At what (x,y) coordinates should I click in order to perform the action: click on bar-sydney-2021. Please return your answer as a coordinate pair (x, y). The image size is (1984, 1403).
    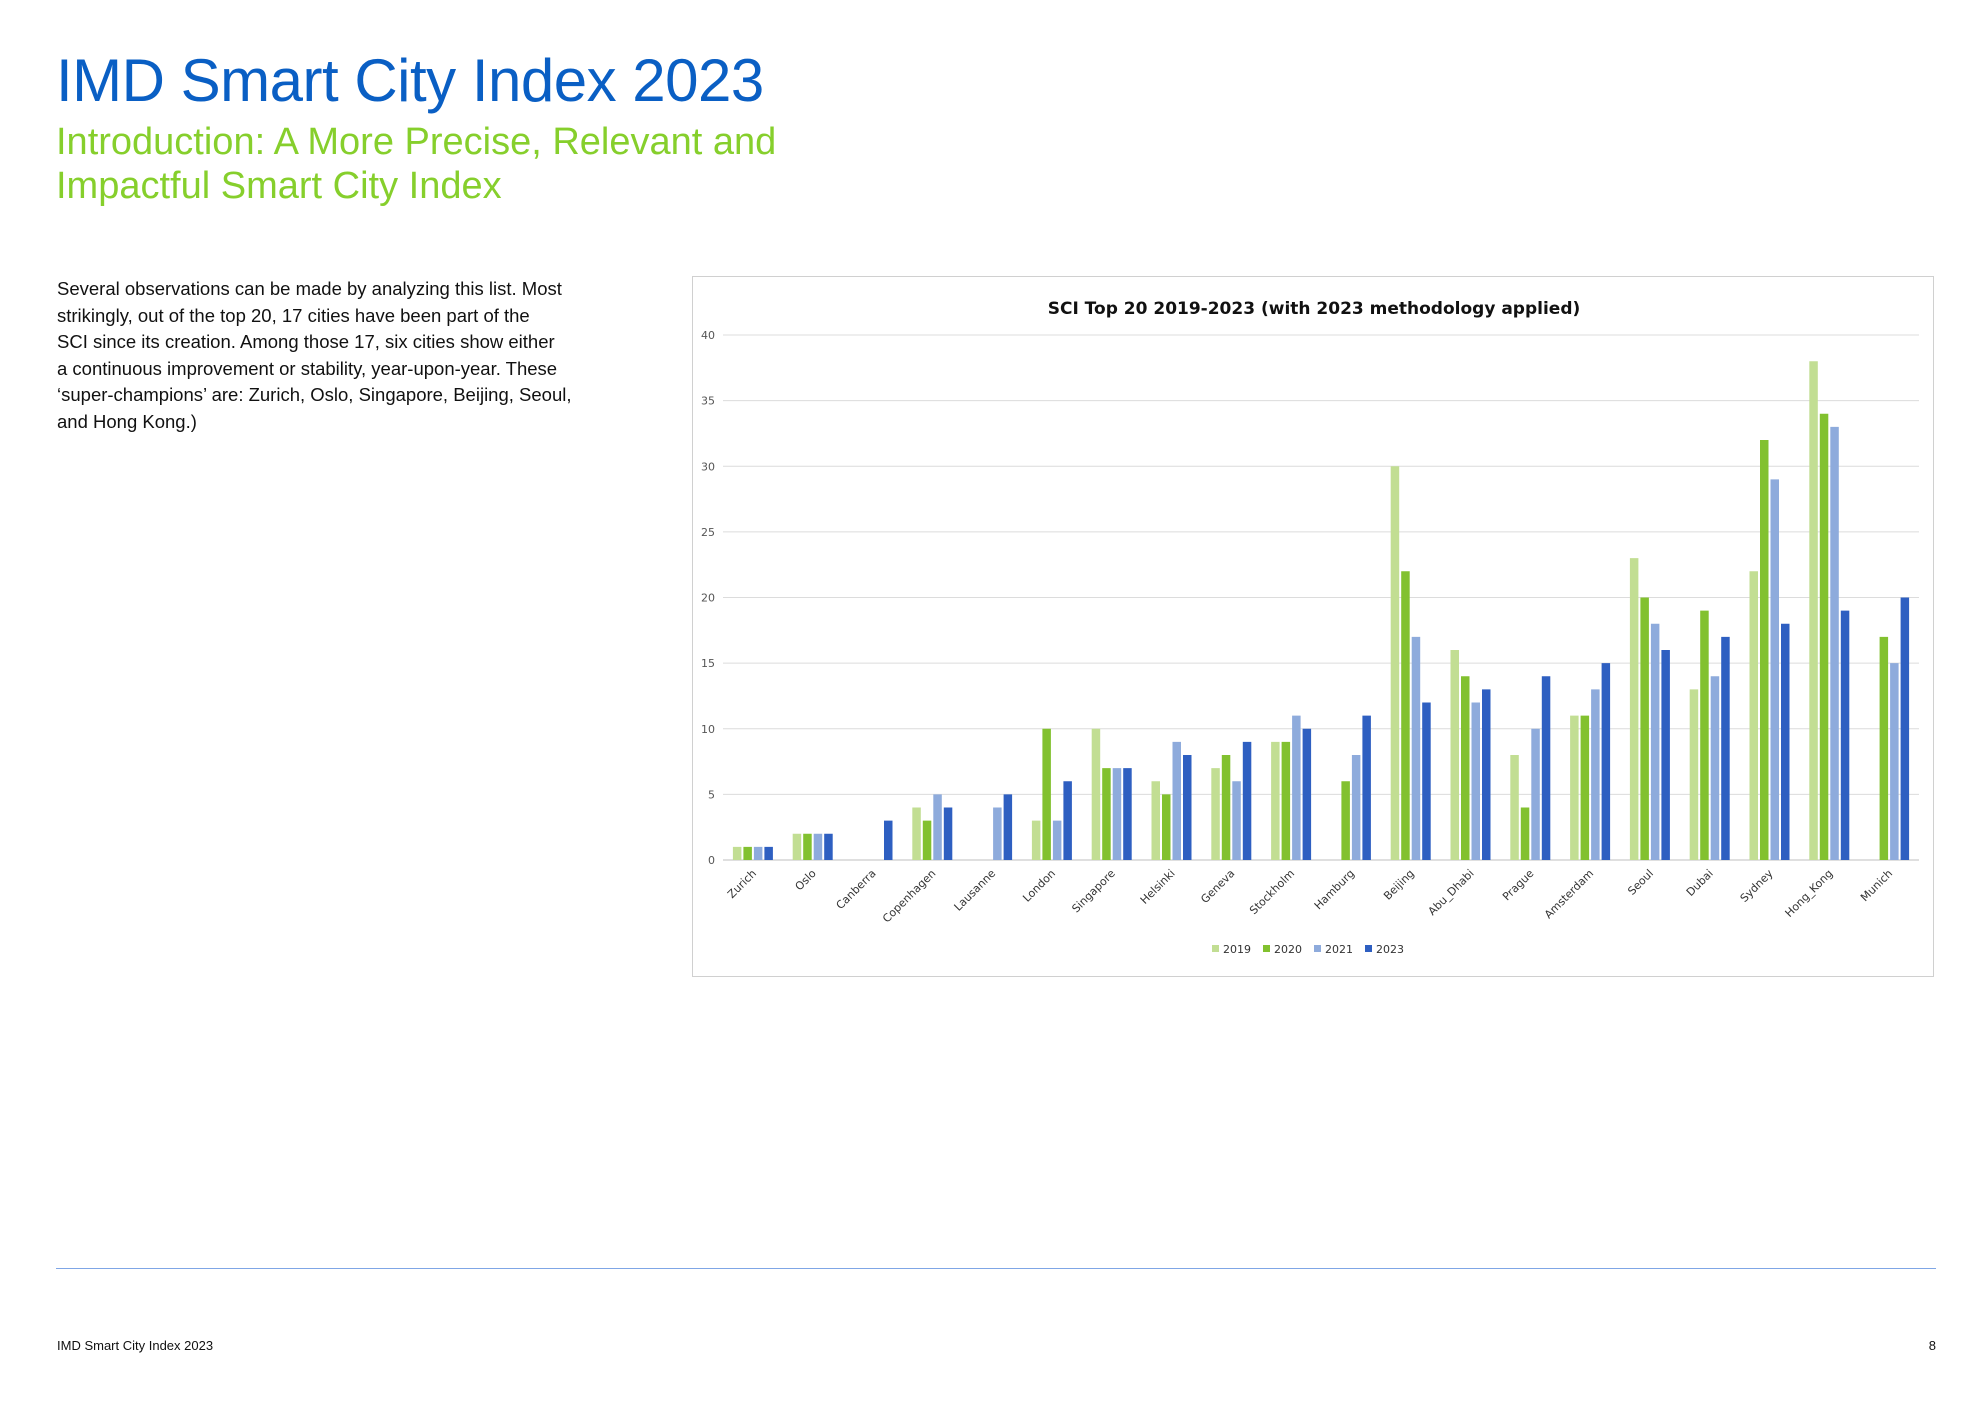
    Looking at the image, I should click on (1774, 669).